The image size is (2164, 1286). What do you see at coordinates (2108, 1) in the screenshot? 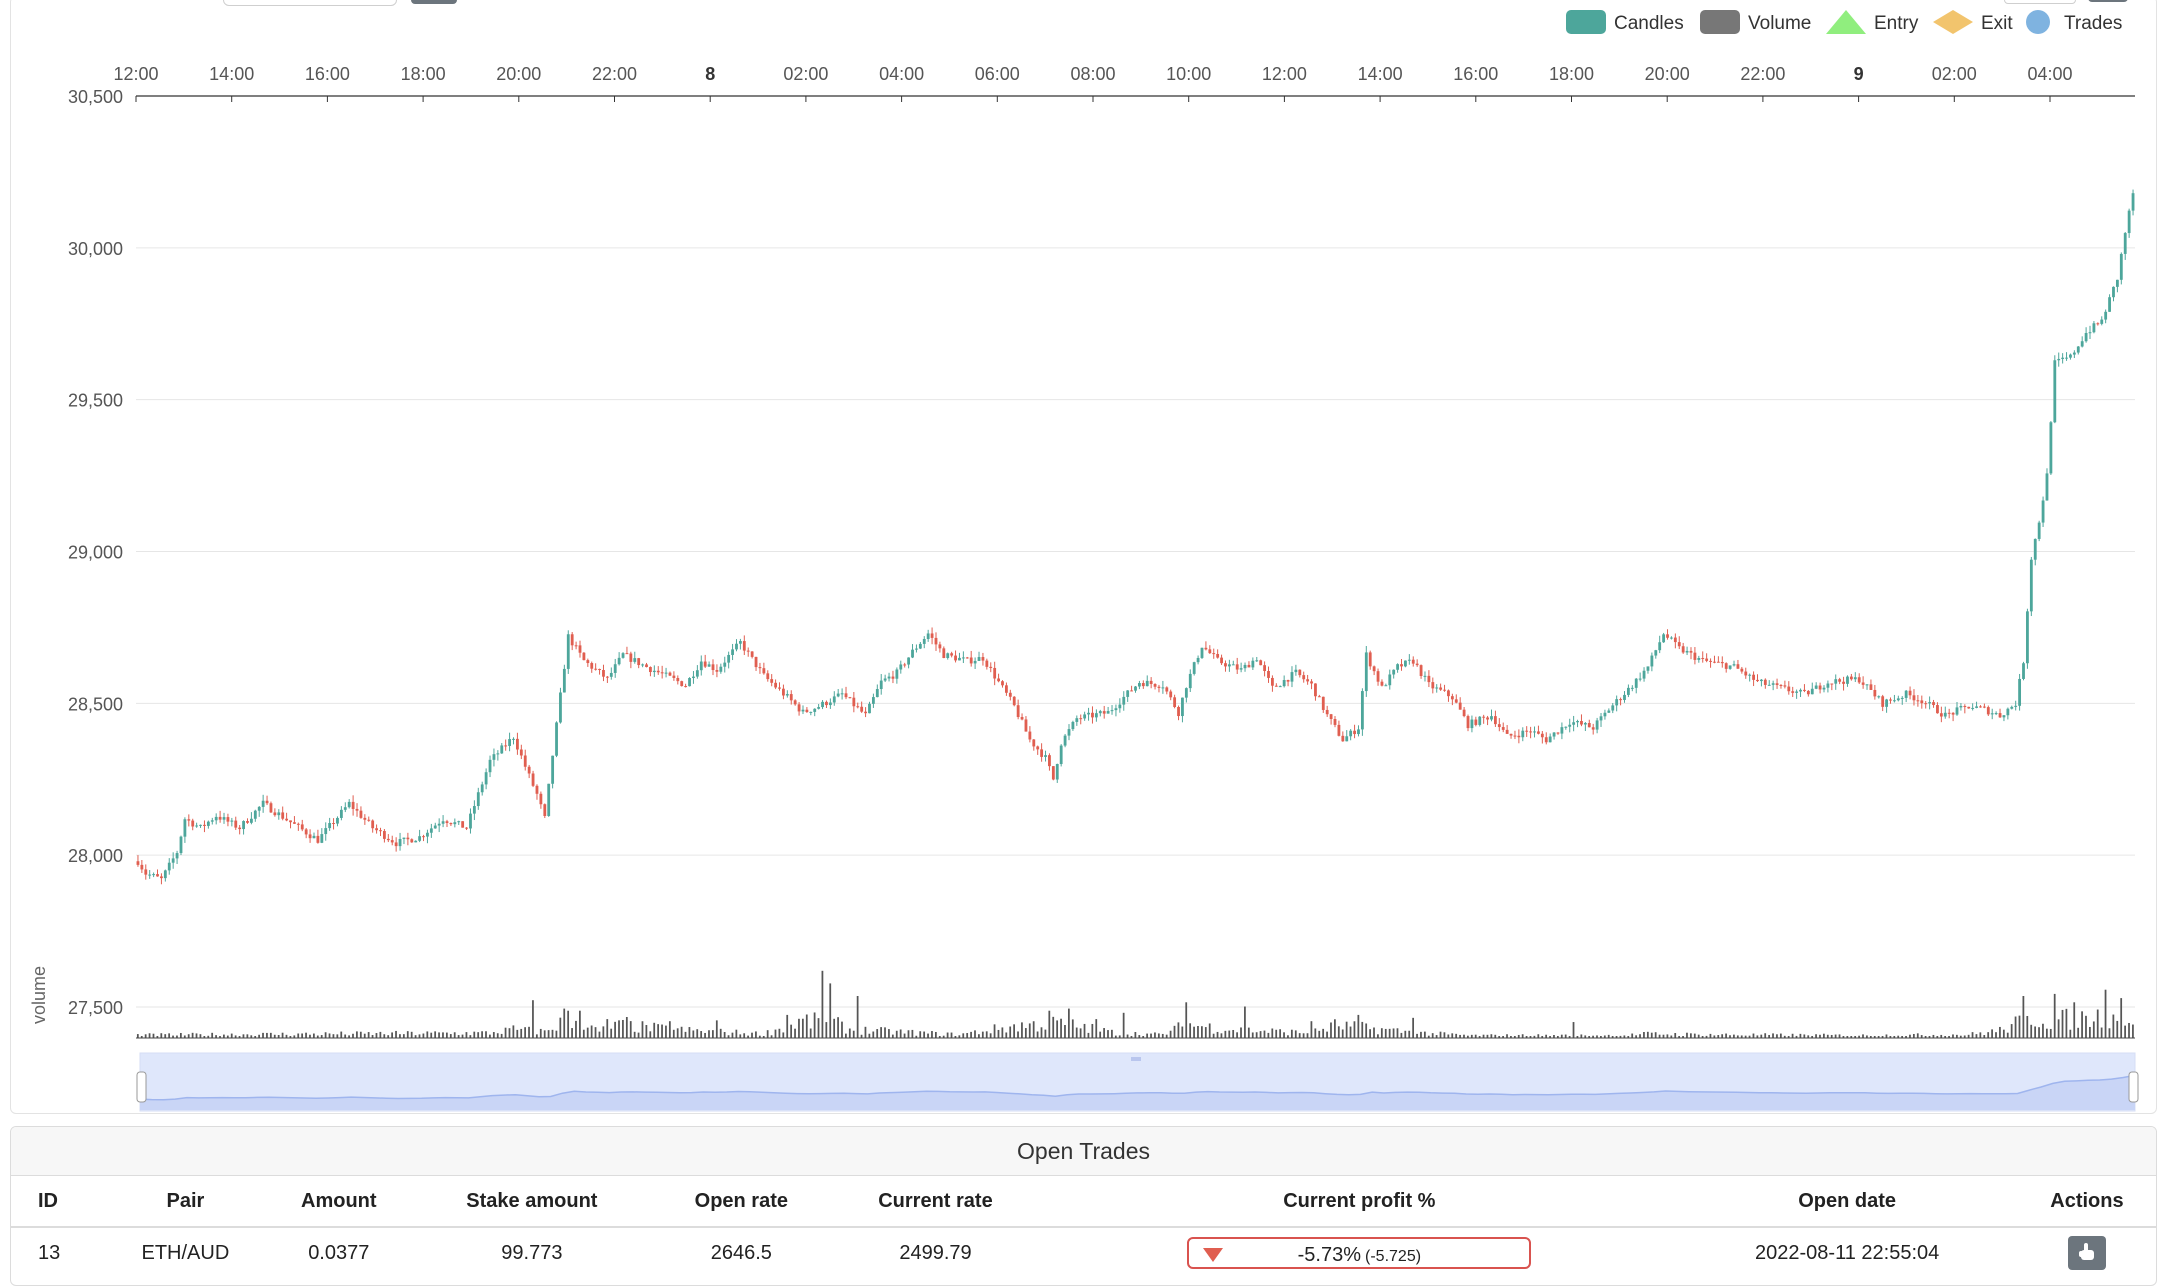
I see `settings-button` at bounding box center [2108, 1].